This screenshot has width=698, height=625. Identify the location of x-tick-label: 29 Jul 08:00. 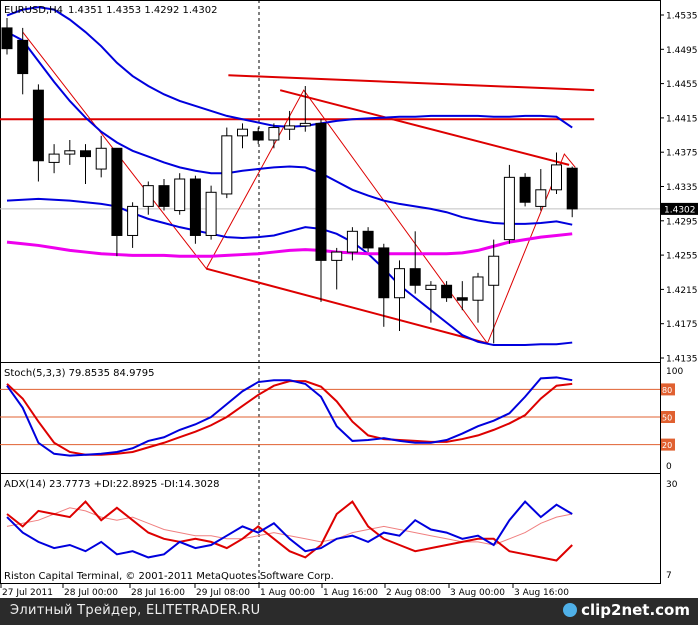
(223, 593).